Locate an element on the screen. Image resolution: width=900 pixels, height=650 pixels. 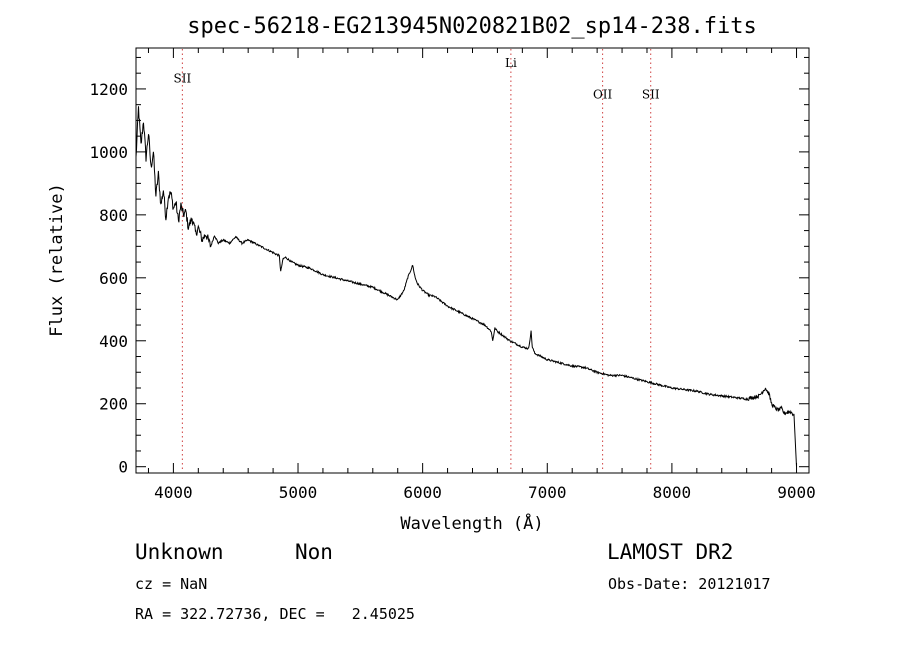
x-tick-label: 8000 is located at coordinates (672, 492).